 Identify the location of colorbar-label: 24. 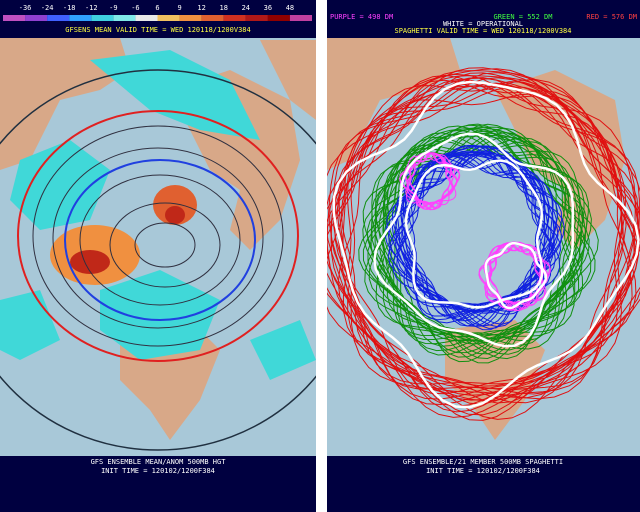
(246, 8).